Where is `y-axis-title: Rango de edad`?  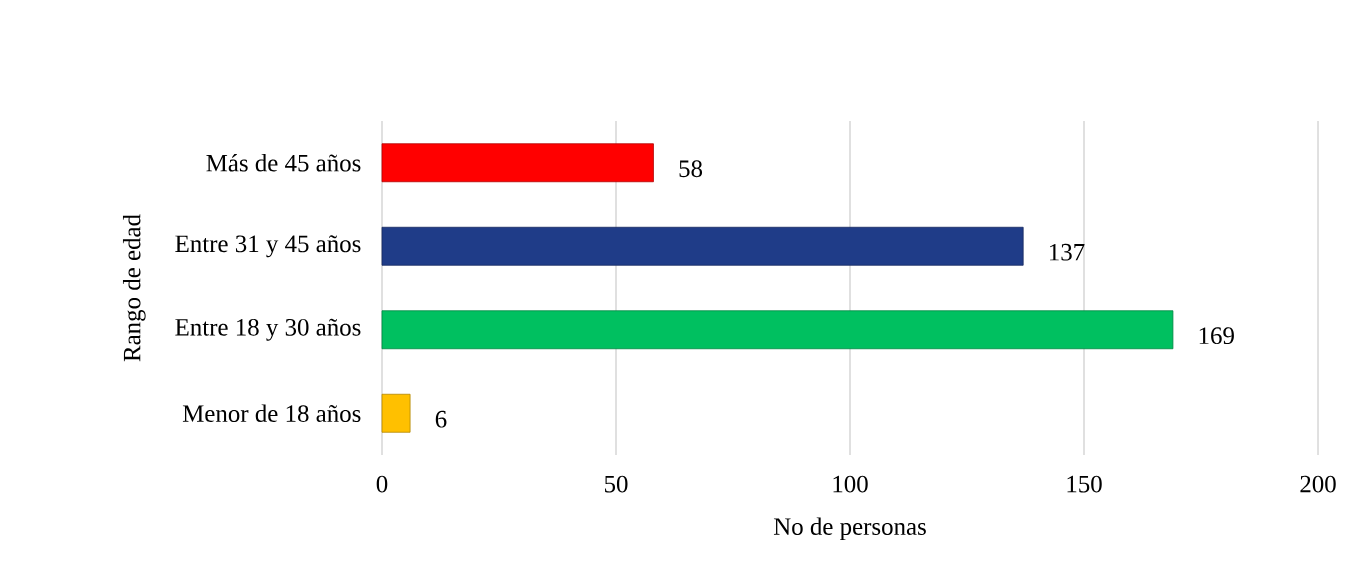 y-axis-title: Rango de edad is located at coordinates (134, 288).